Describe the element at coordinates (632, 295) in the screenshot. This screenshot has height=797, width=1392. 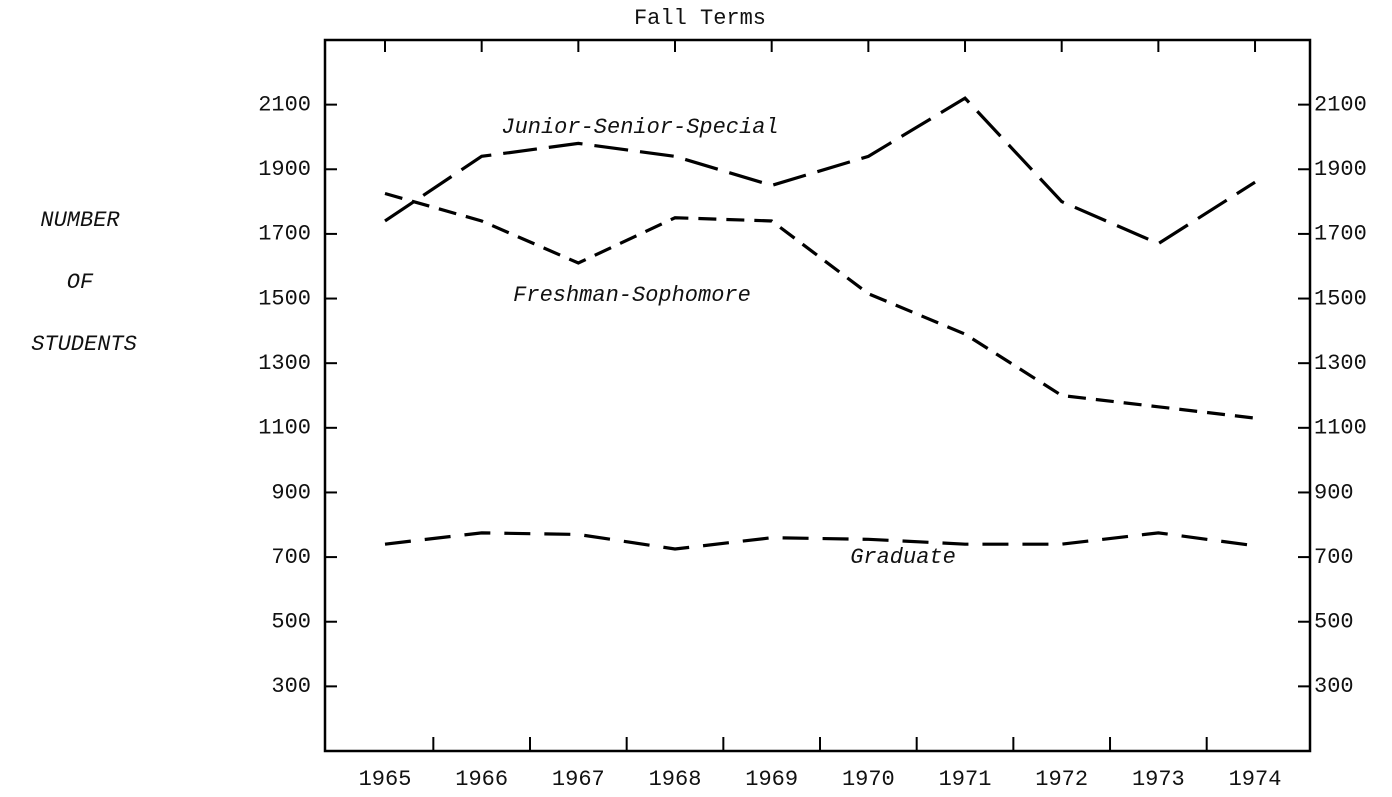
I see `series-label: Freshman-Sophomore` at that location.